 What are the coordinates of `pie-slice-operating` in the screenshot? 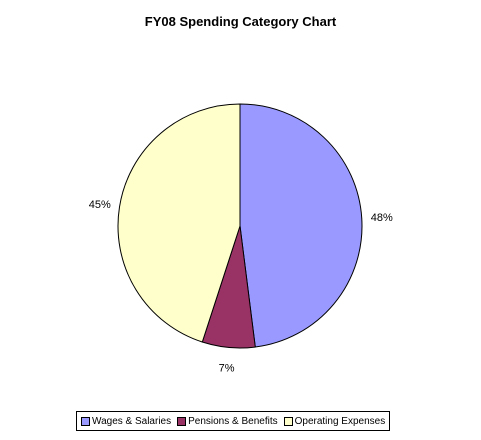 It's located at (179, 223).